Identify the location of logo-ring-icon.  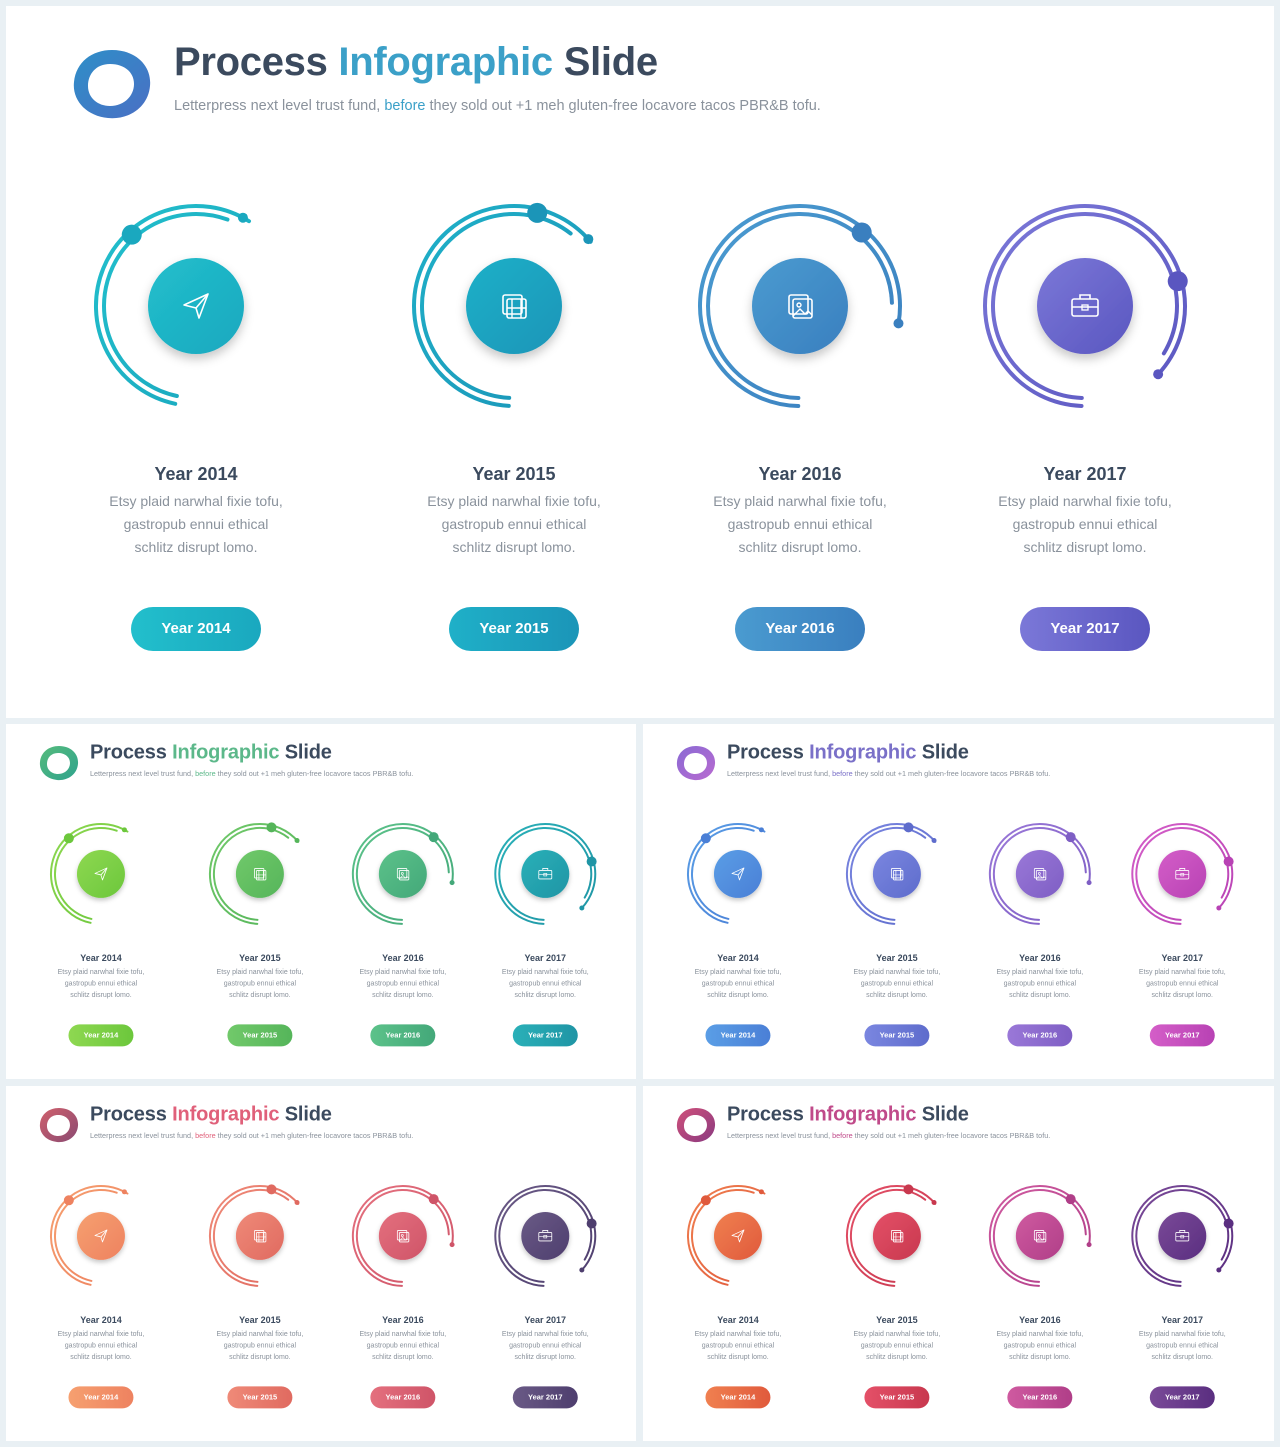
(696, 1125).